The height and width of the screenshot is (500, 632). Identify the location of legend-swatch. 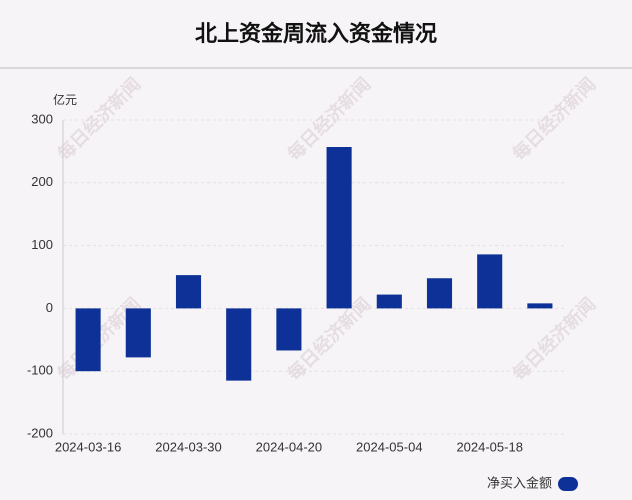
(568, 484).